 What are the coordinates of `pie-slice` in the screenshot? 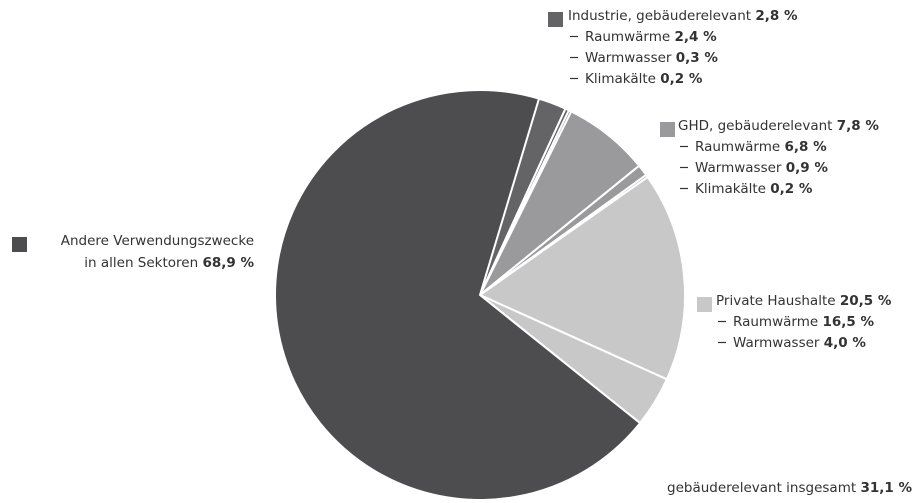 It's located at (582, 278).